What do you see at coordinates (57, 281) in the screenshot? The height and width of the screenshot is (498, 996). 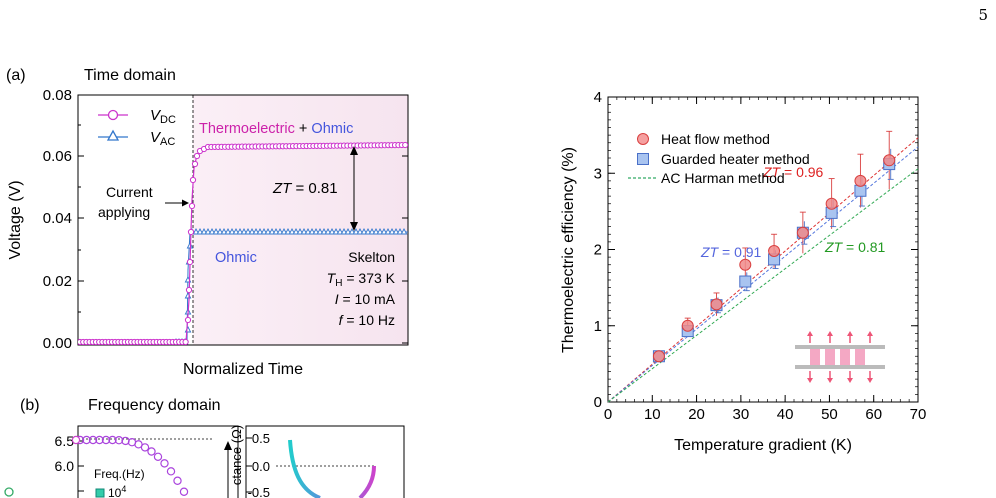 I see `y-tick-label: 0.02` at bounding box center [57, 281].